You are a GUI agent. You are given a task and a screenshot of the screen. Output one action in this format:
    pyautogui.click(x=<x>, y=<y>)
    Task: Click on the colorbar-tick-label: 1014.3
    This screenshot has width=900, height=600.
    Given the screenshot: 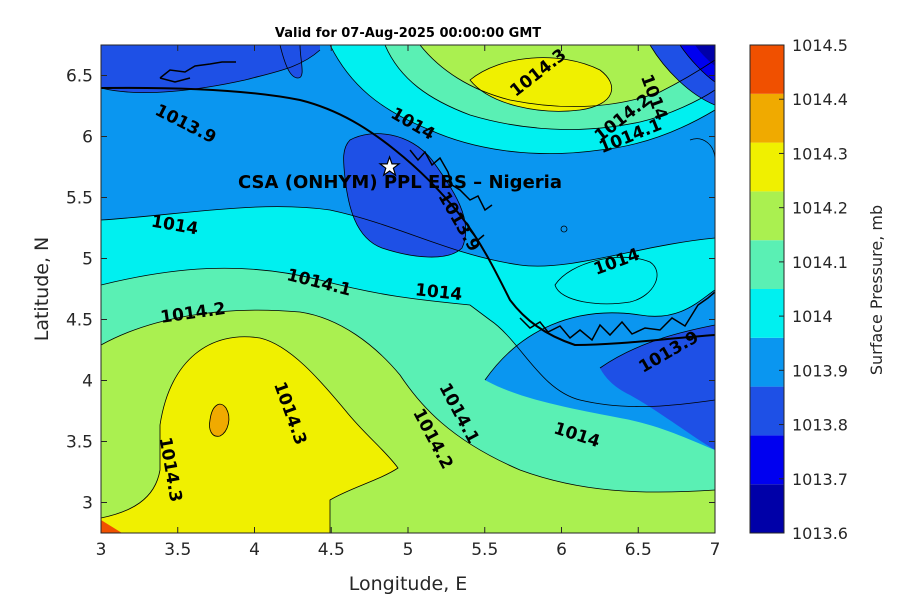 What is the action you would take?
    pyautogui.click(x=820, y=153)
    